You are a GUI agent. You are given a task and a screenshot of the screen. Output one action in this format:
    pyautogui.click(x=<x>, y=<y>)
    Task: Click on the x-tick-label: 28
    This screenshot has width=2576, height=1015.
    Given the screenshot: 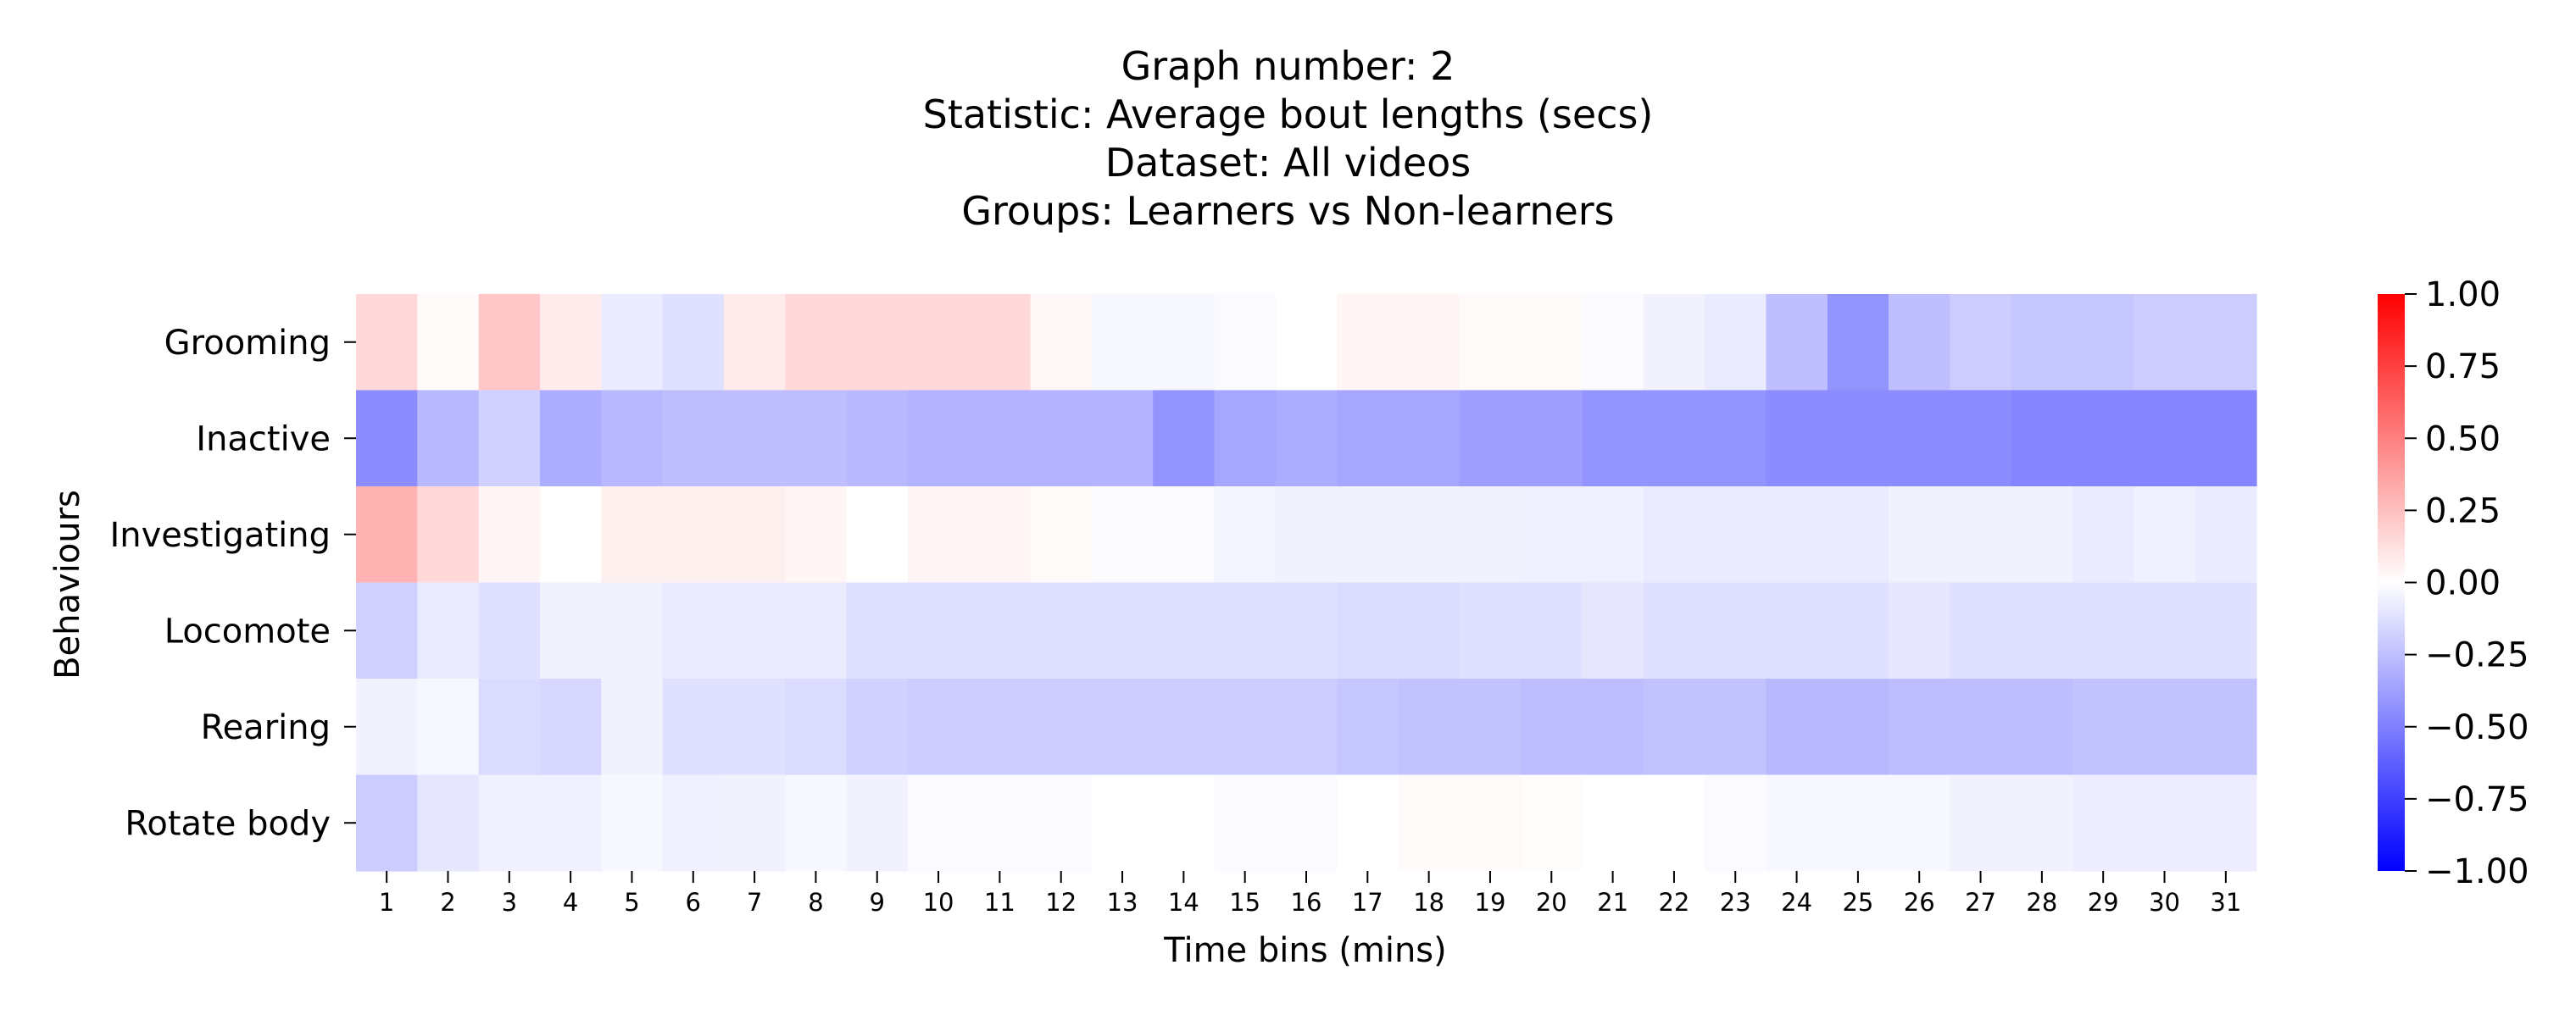 What is the action you would take?
    pyautogui.click(x=2041, y=902)
    